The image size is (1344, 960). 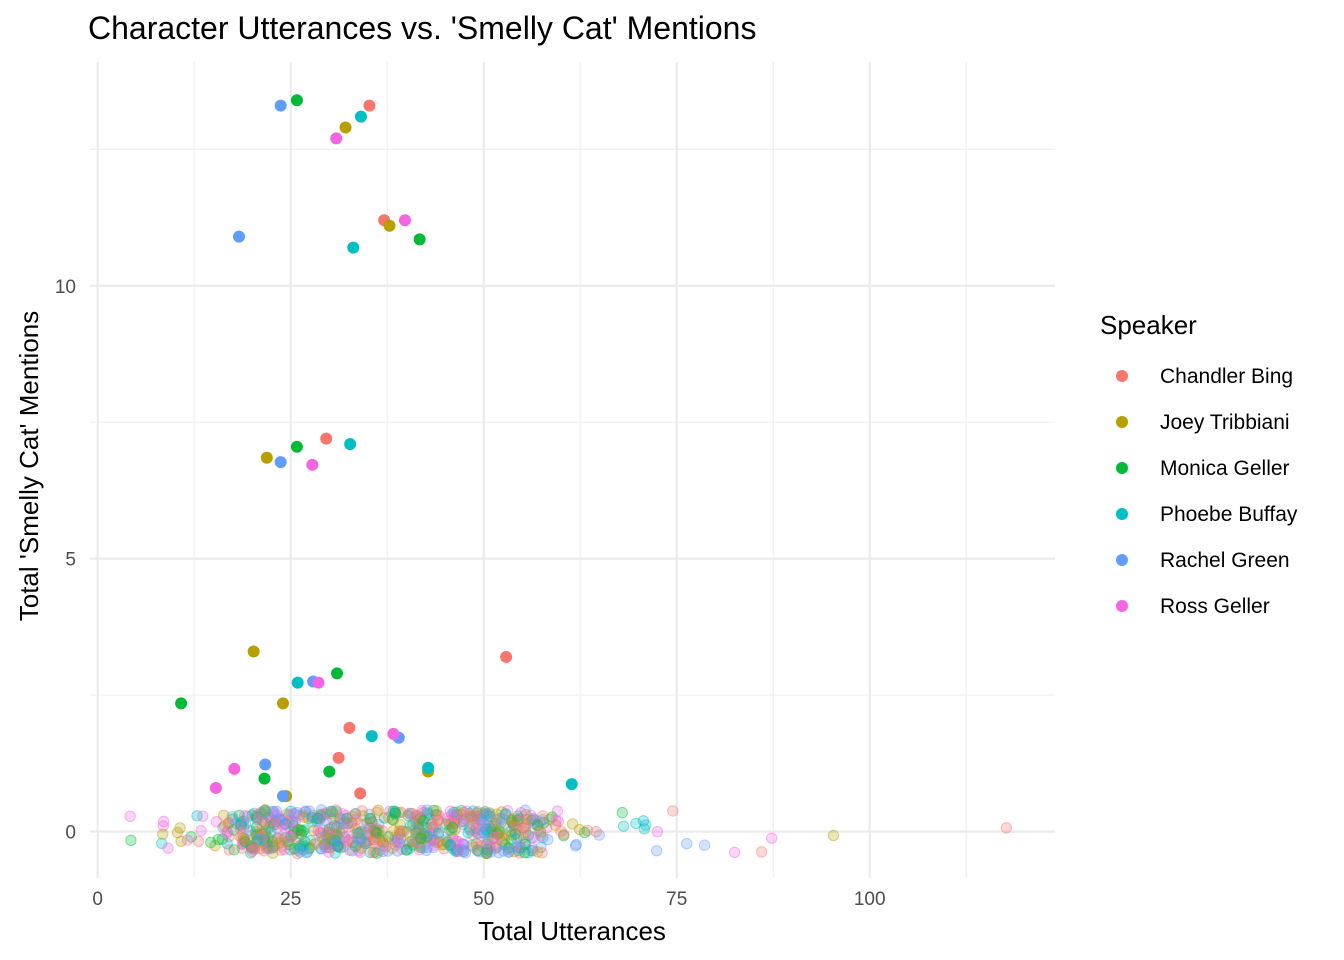 I want to click on y-tick-label: 5, so click(x=70, y=560).